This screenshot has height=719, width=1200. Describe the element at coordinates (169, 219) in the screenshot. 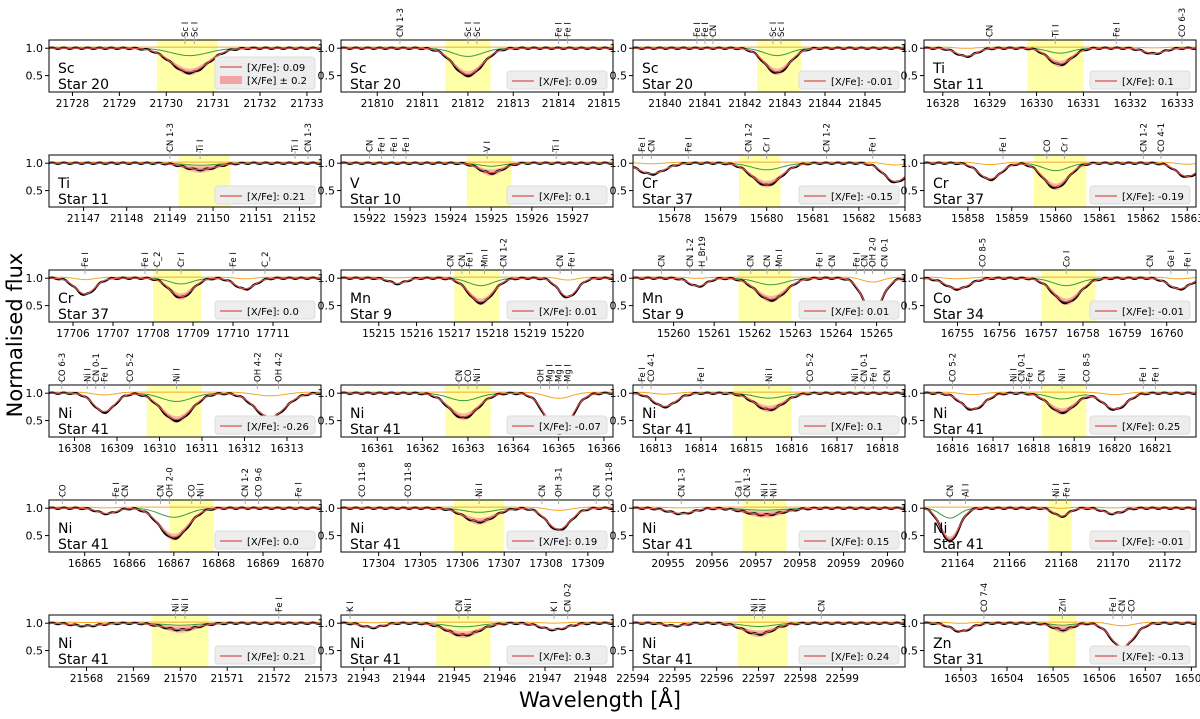

I see `x-tick-label: 21149` at that location.